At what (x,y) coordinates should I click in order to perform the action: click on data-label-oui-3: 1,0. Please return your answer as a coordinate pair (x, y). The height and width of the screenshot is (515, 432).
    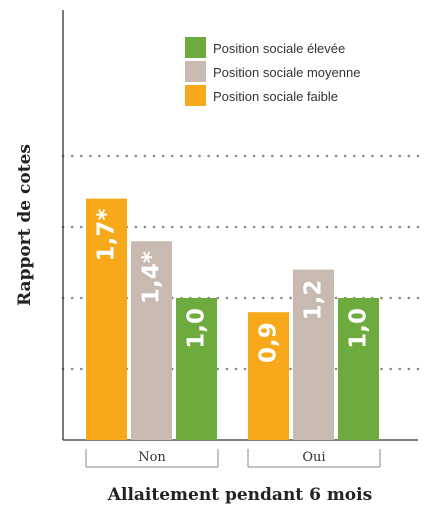
    Looking at the image, I should click on (359, 328).